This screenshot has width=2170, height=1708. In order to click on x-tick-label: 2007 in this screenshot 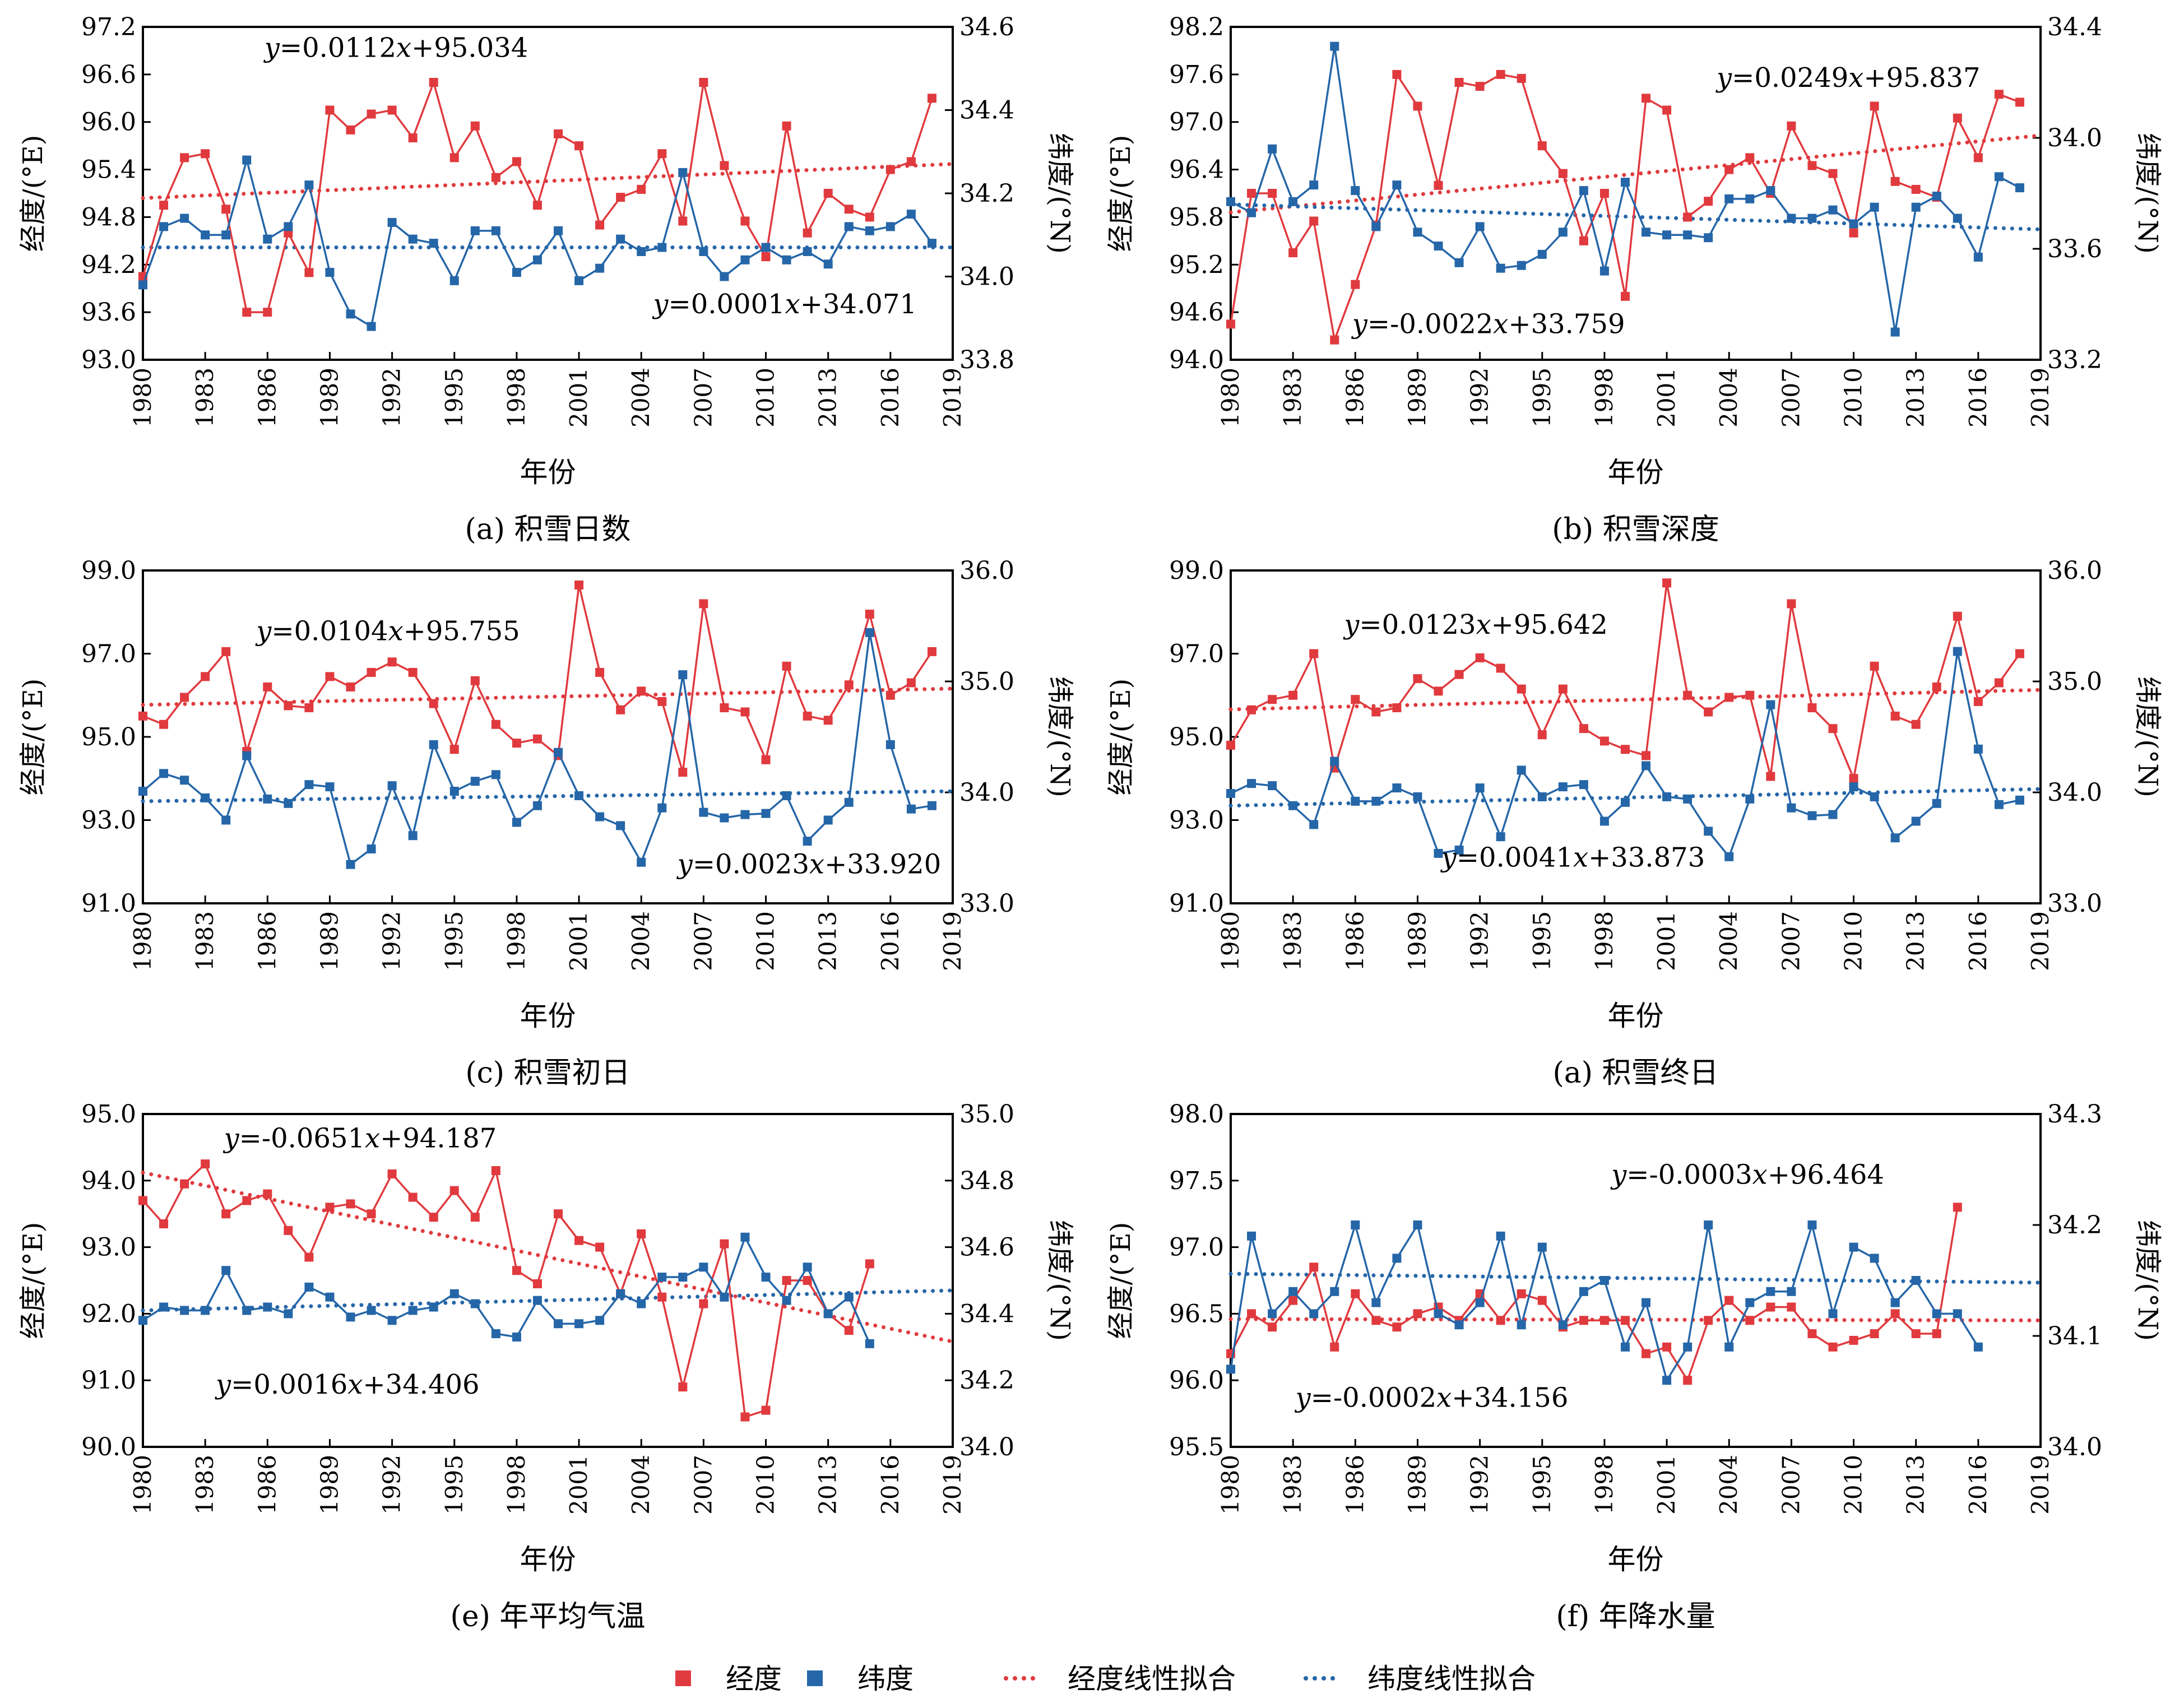, I will do `click(703, 941)`.